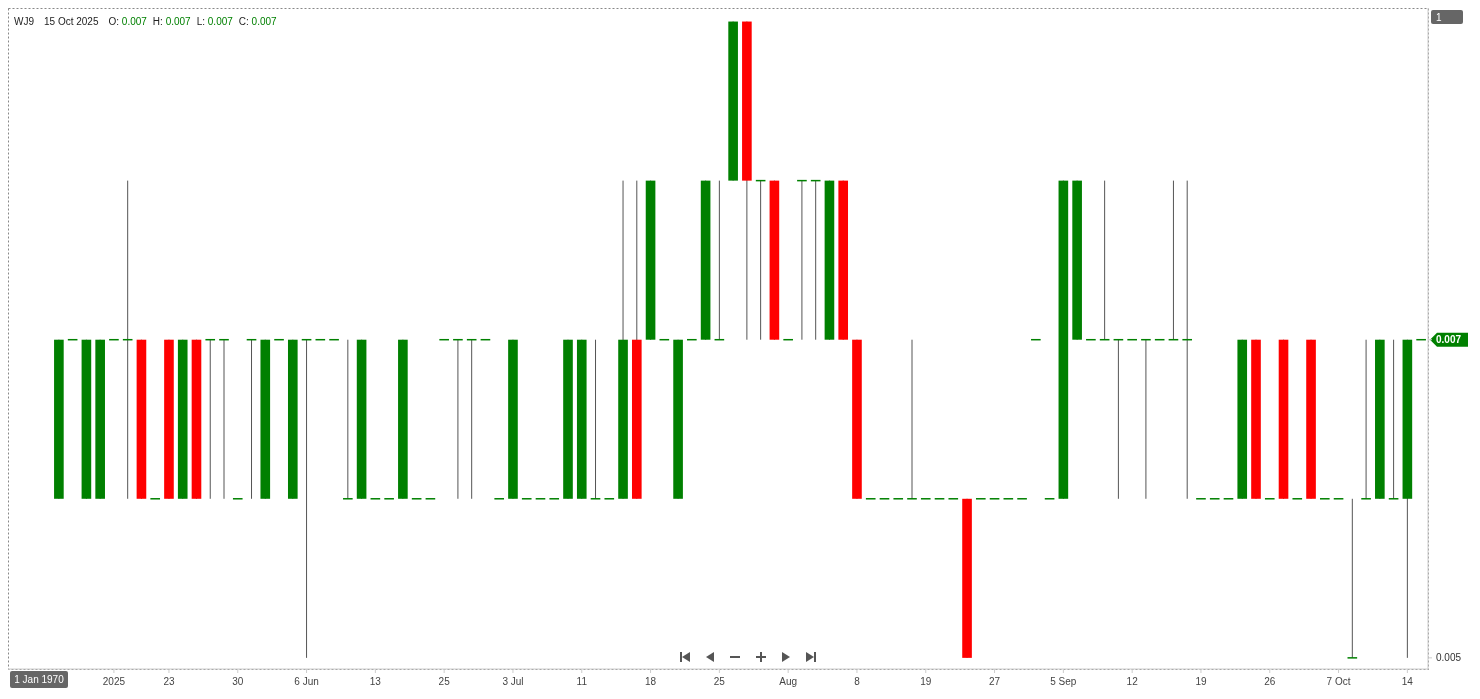  Describe the element at coordinates (169, 681) in the screenshot. I see `x-tick-label: 23` at that location.